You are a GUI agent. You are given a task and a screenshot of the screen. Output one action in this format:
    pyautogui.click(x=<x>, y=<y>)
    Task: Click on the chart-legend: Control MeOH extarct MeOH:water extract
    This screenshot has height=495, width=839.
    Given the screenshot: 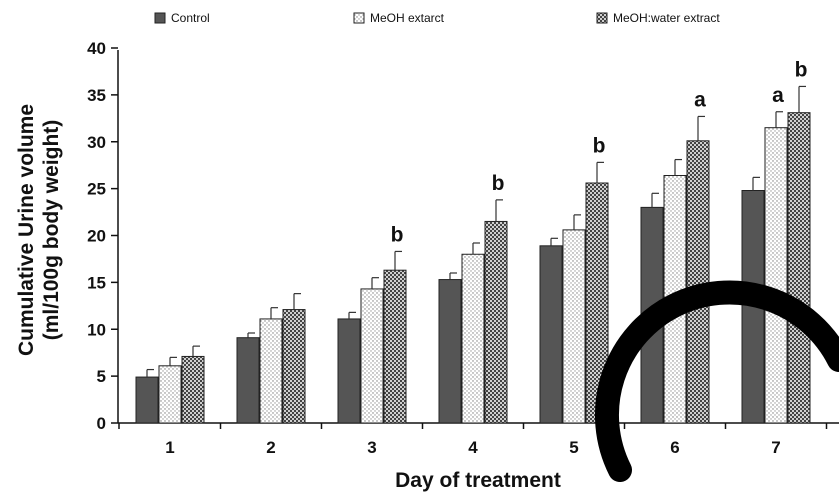 What is the action you would take?
    pyautogui.click(x=437, y=18)
    